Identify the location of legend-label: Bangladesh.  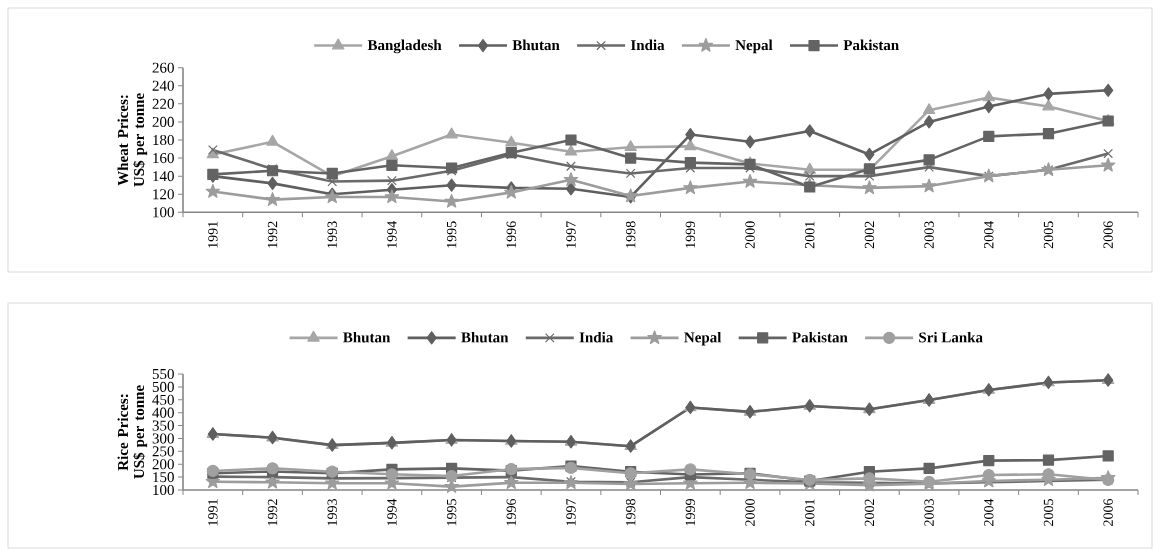
(404, 46).